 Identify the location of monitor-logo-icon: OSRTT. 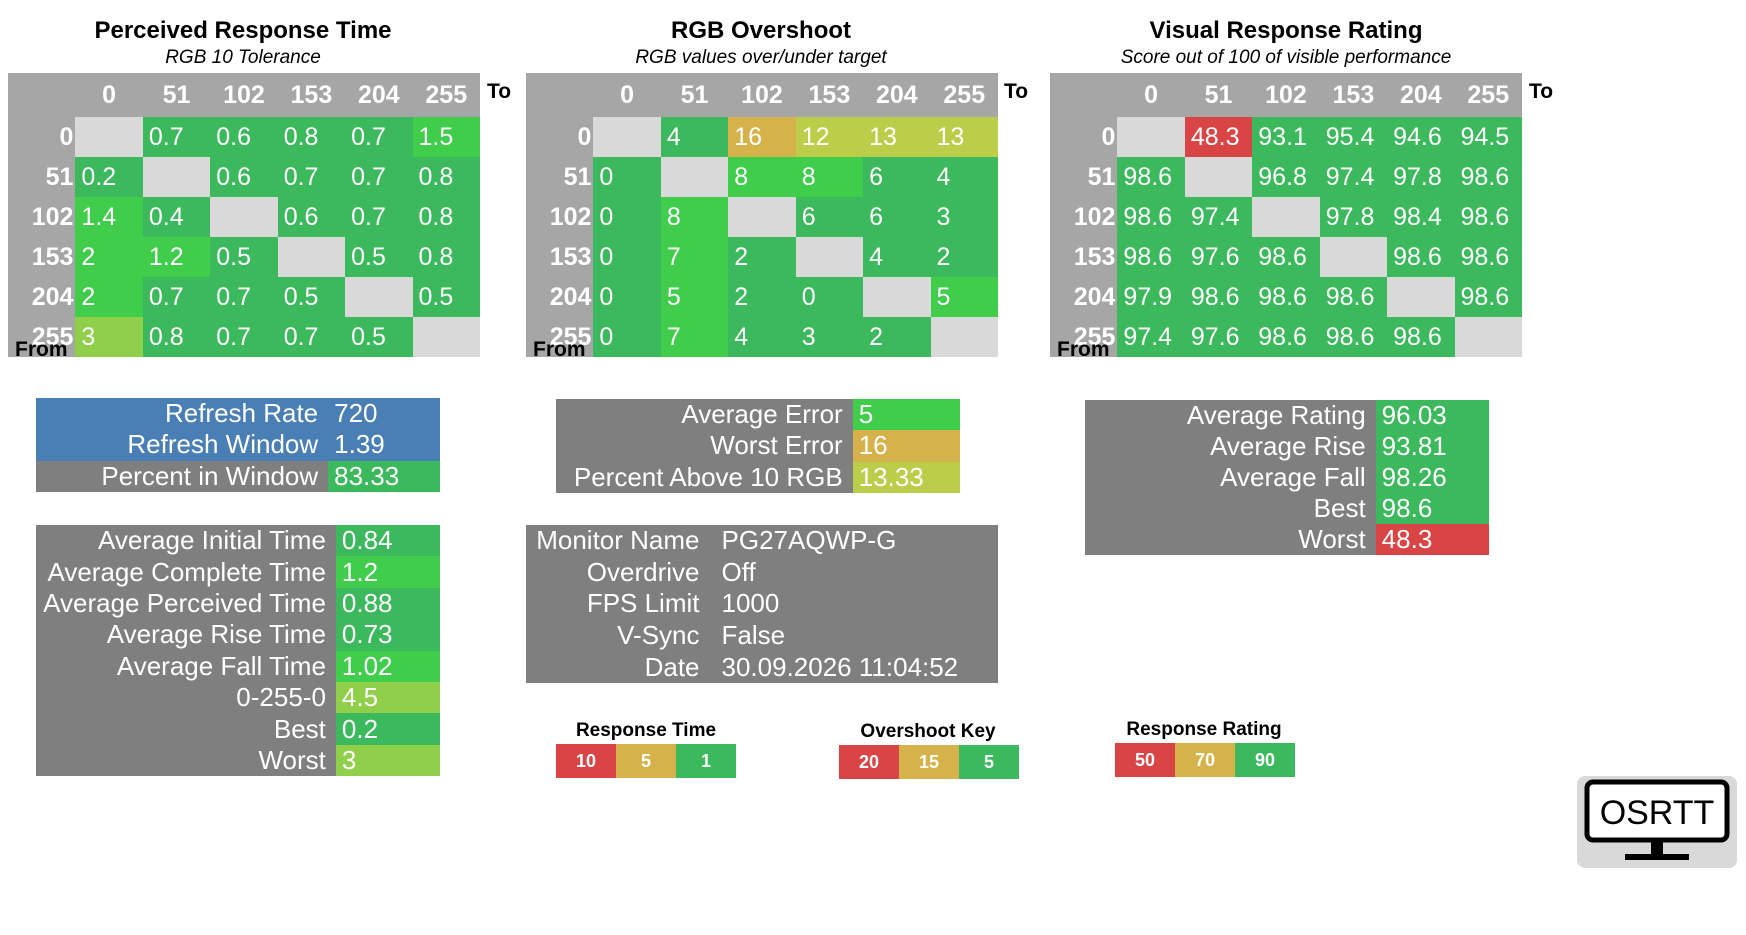
(1657, 819).